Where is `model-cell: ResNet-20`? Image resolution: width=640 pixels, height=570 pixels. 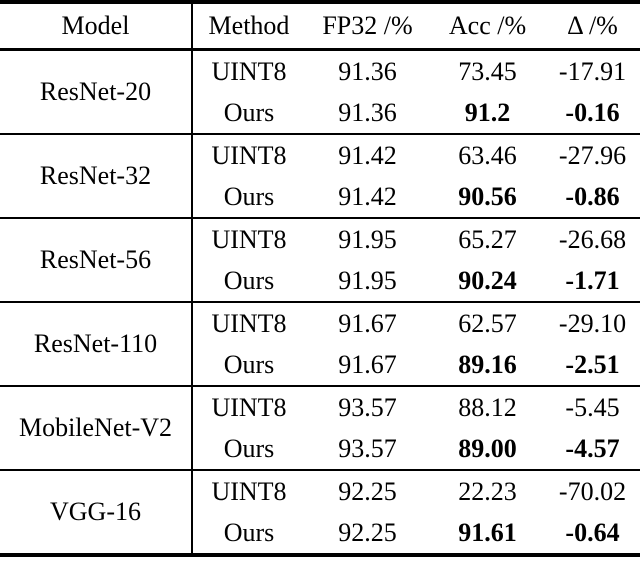
model-cell: ResNet-20 is located at coordinates (95, 91).